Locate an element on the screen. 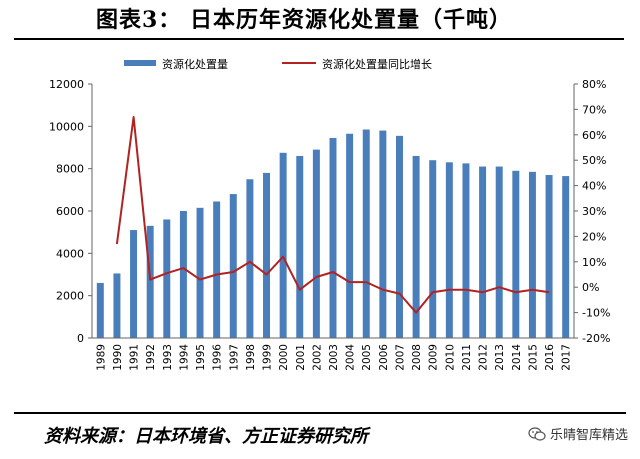 Image resolution: width=640 pixels, height=459 pixels. watermark: 乐晴智库精选 is located at coordinates (578, 433).